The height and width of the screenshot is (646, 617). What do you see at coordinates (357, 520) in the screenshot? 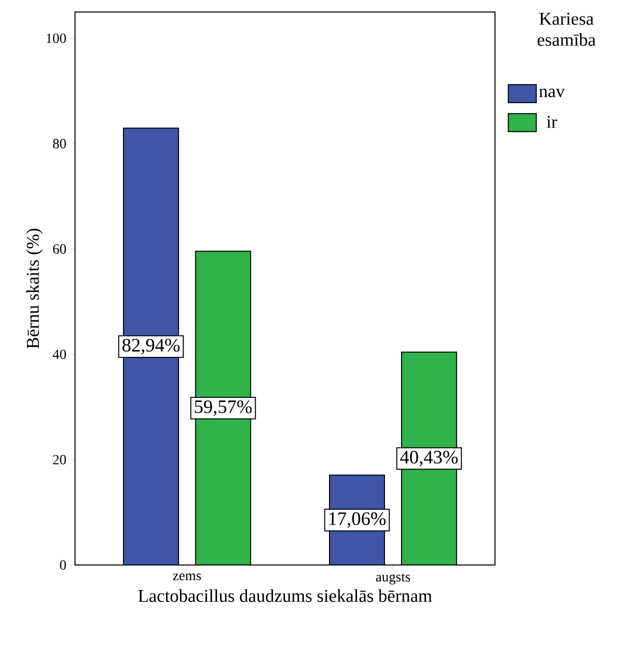
I see `data-label: 17,06%` at bounding box center [357, 520].